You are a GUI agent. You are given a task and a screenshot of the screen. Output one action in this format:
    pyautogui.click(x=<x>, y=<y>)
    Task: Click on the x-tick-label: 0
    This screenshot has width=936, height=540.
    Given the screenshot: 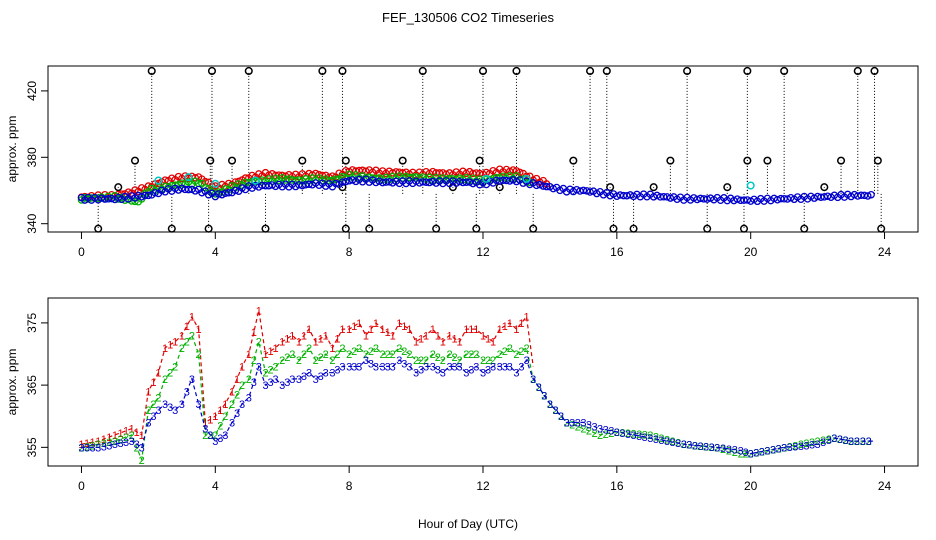 What is the action you would take?
    pyautogui.click(x=81, y=252)
    